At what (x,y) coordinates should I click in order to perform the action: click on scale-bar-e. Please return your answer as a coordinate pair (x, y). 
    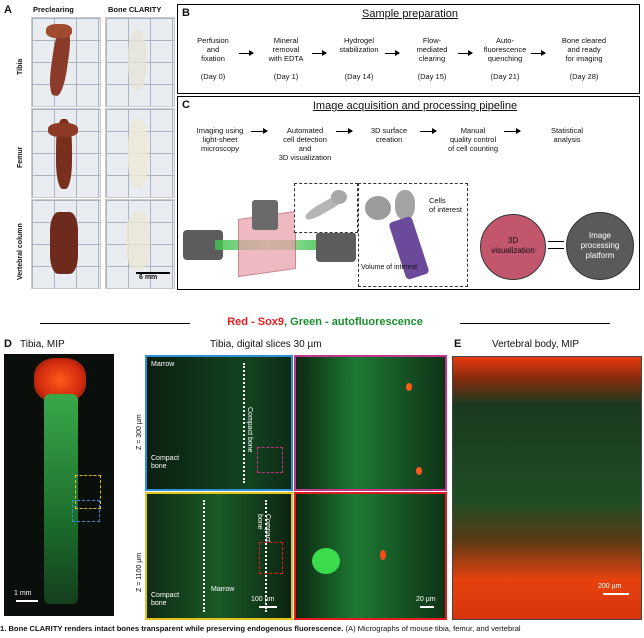
    Looking at the image, I should click on (616, 594).